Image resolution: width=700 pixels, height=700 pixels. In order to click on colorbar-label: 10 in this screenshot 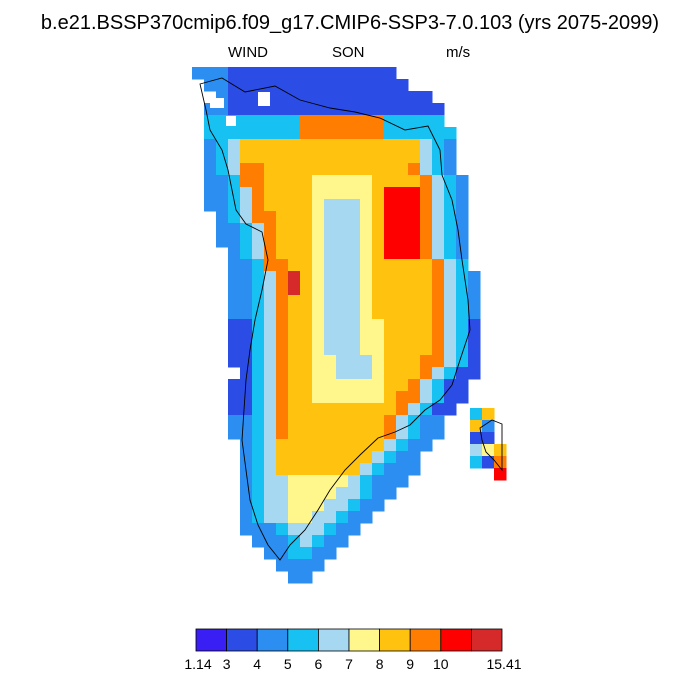, I will do `click(441, 664)`.